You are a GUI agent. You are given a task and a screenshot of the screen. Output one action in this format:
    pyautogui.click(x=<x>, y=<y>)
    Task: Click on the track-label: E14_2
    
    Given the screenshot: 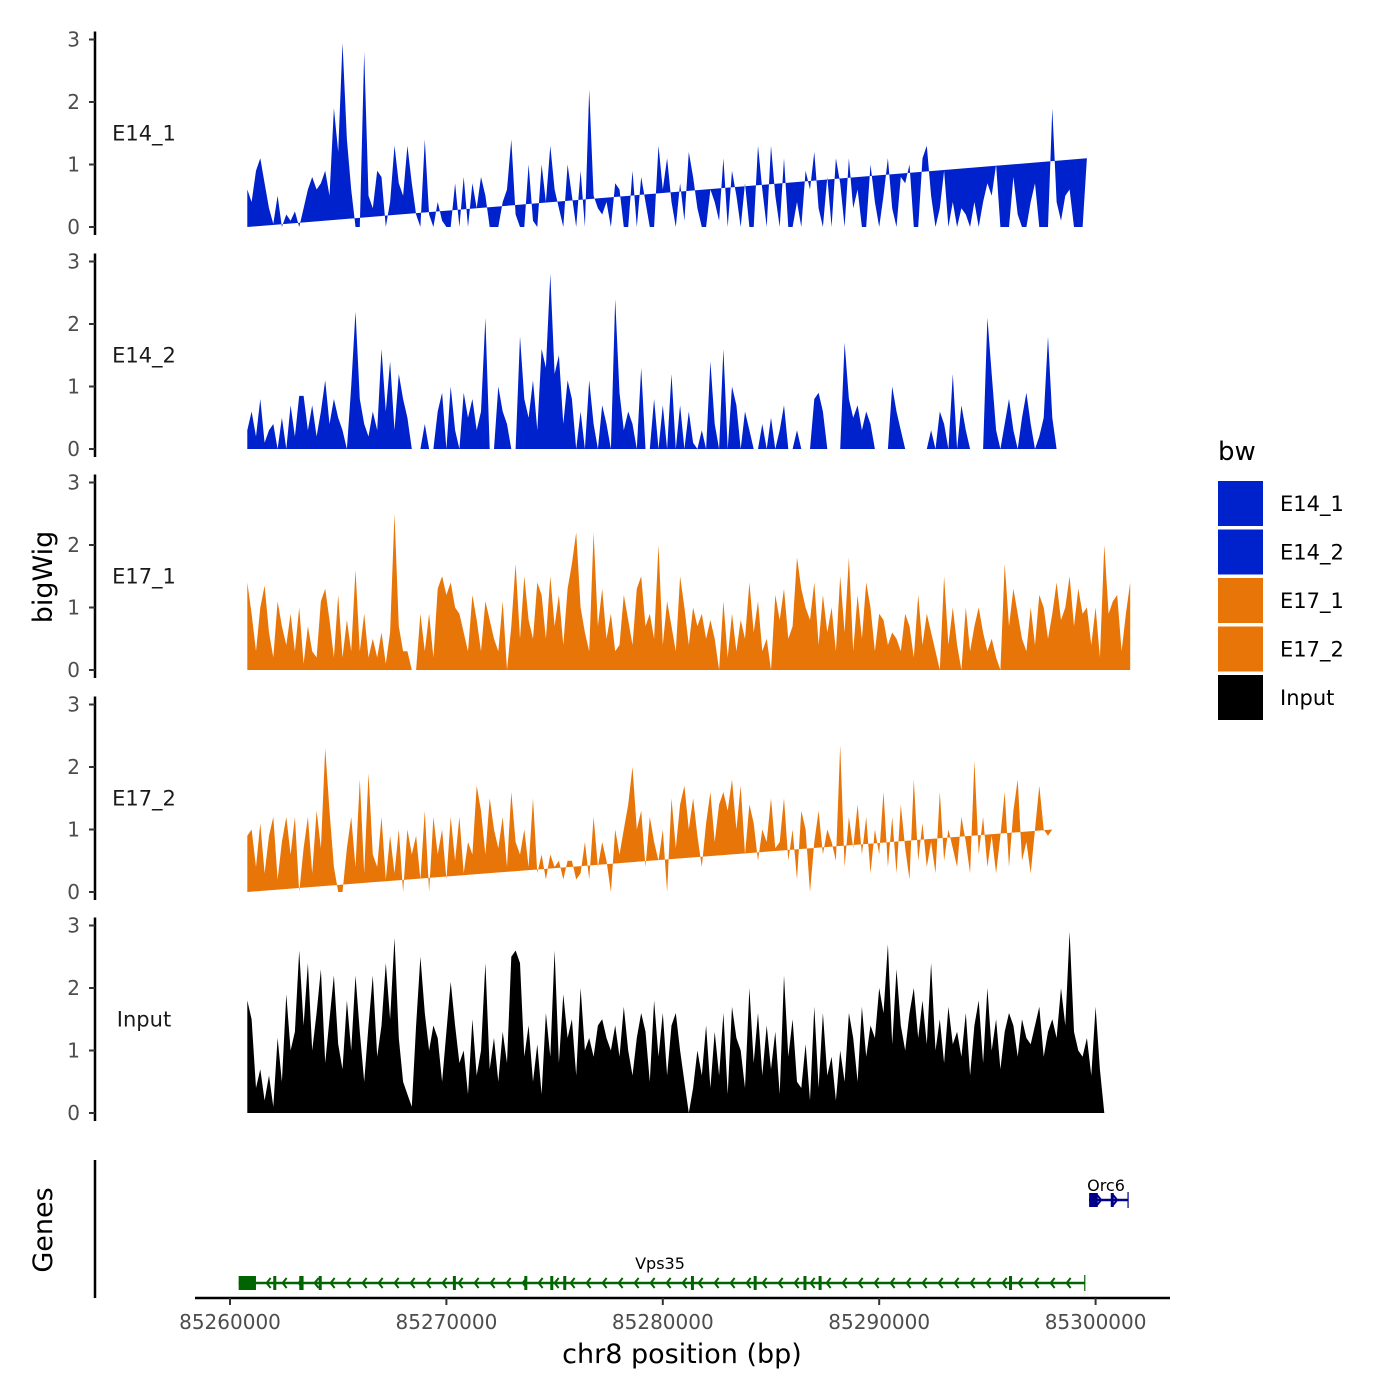 What is the action you would take?
    pyautogui.click(x=144, y=355)
    